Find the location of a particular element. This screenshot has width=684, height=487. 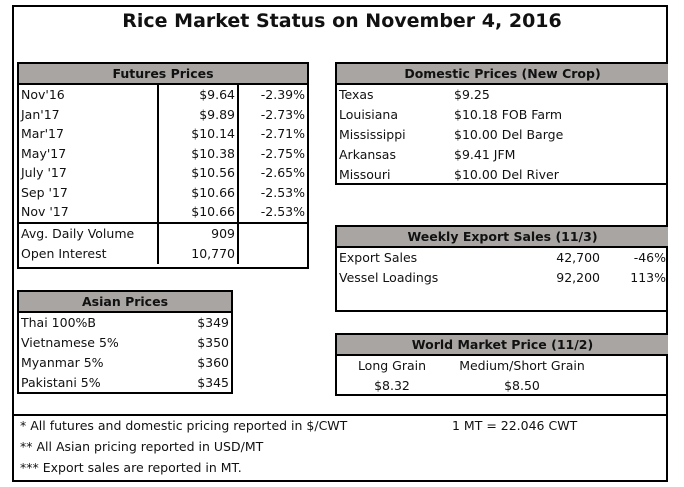

futures-price: $9.89 is located at coordinates (197, 114).